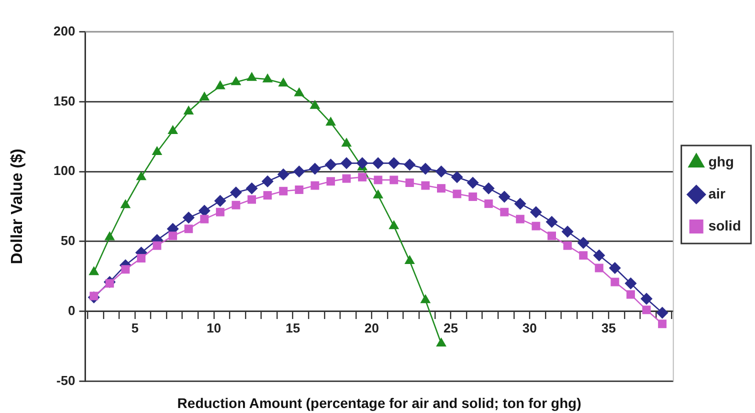  Describe the element at coordinates (64, 100) in the screenshot. I see `y-tick-label: 150` at that location.